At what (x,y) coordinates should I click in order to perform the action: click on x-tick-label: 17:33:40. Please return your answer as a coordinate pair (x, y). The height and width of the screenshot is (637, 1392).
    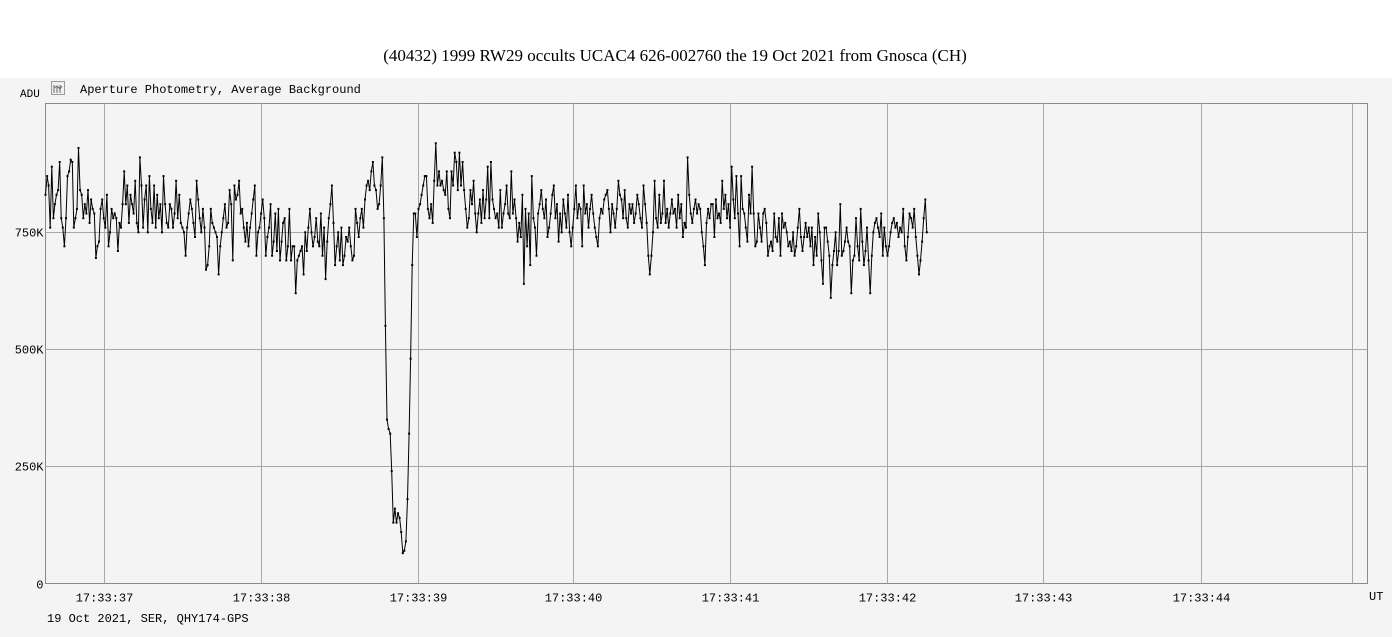
    Looking at the image, I should click on (574, 599).